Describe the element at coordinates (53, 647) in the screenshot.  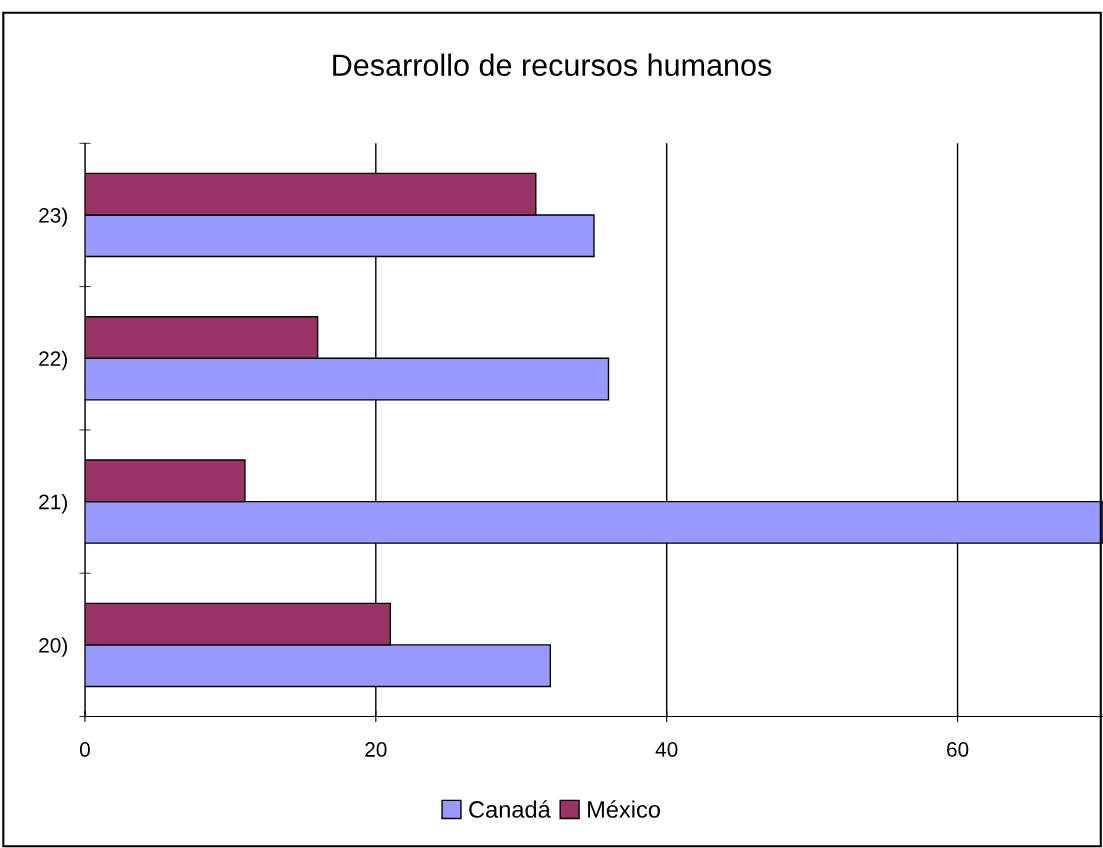
I see `y-tick-label: 20)` at that location.